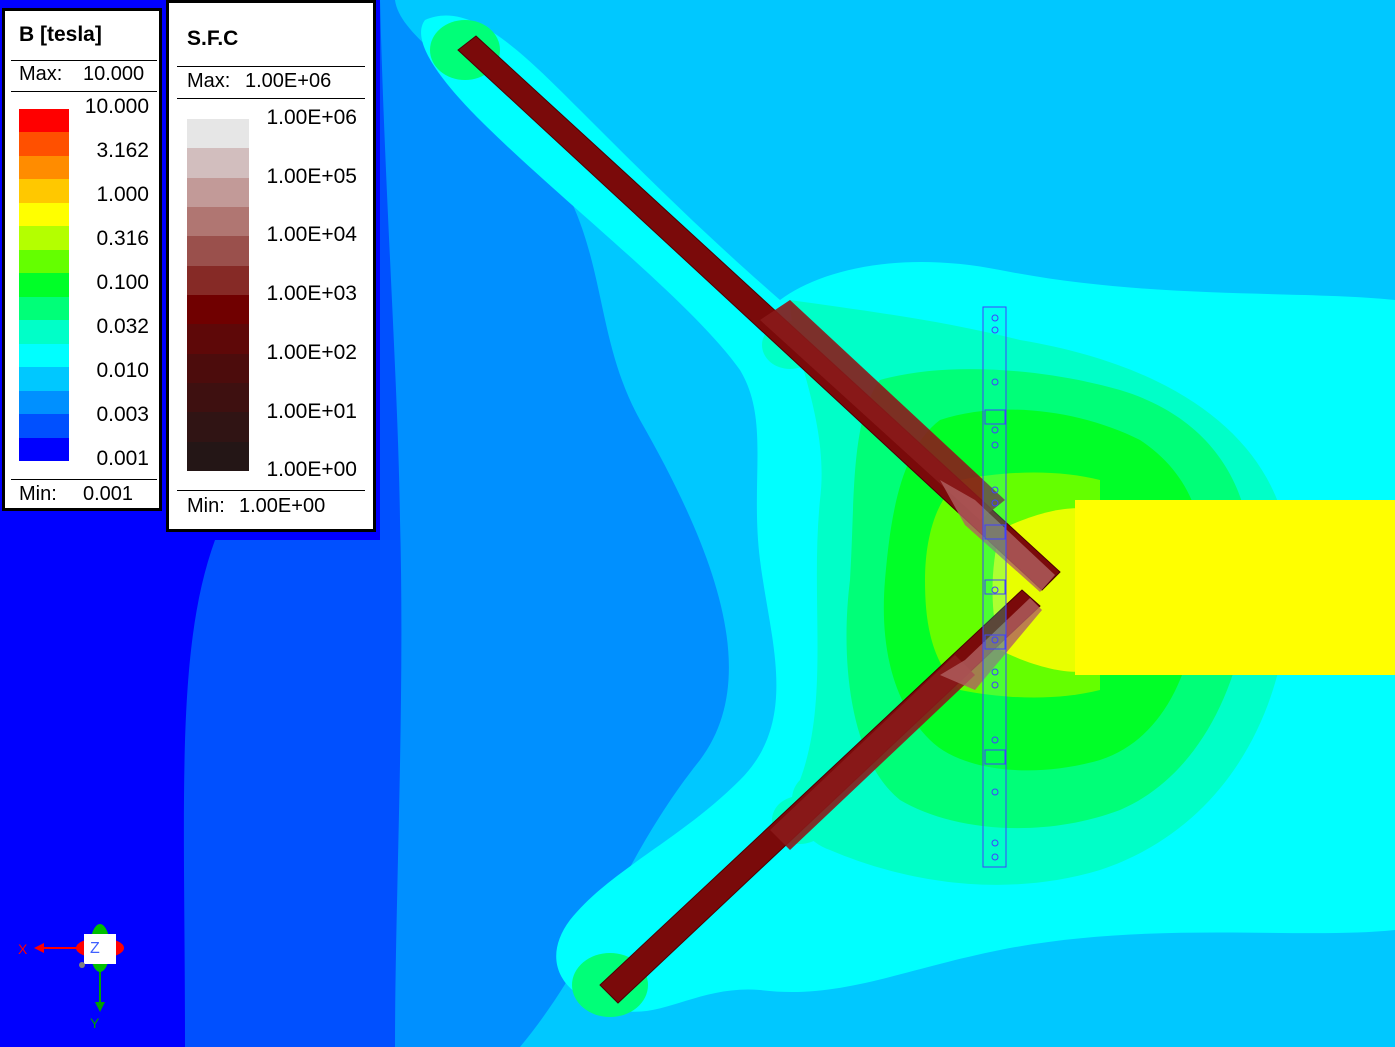 This screenshot has height=1047, width=1395. I want to click on legend-sfc-divider-top, so click(271, 66).